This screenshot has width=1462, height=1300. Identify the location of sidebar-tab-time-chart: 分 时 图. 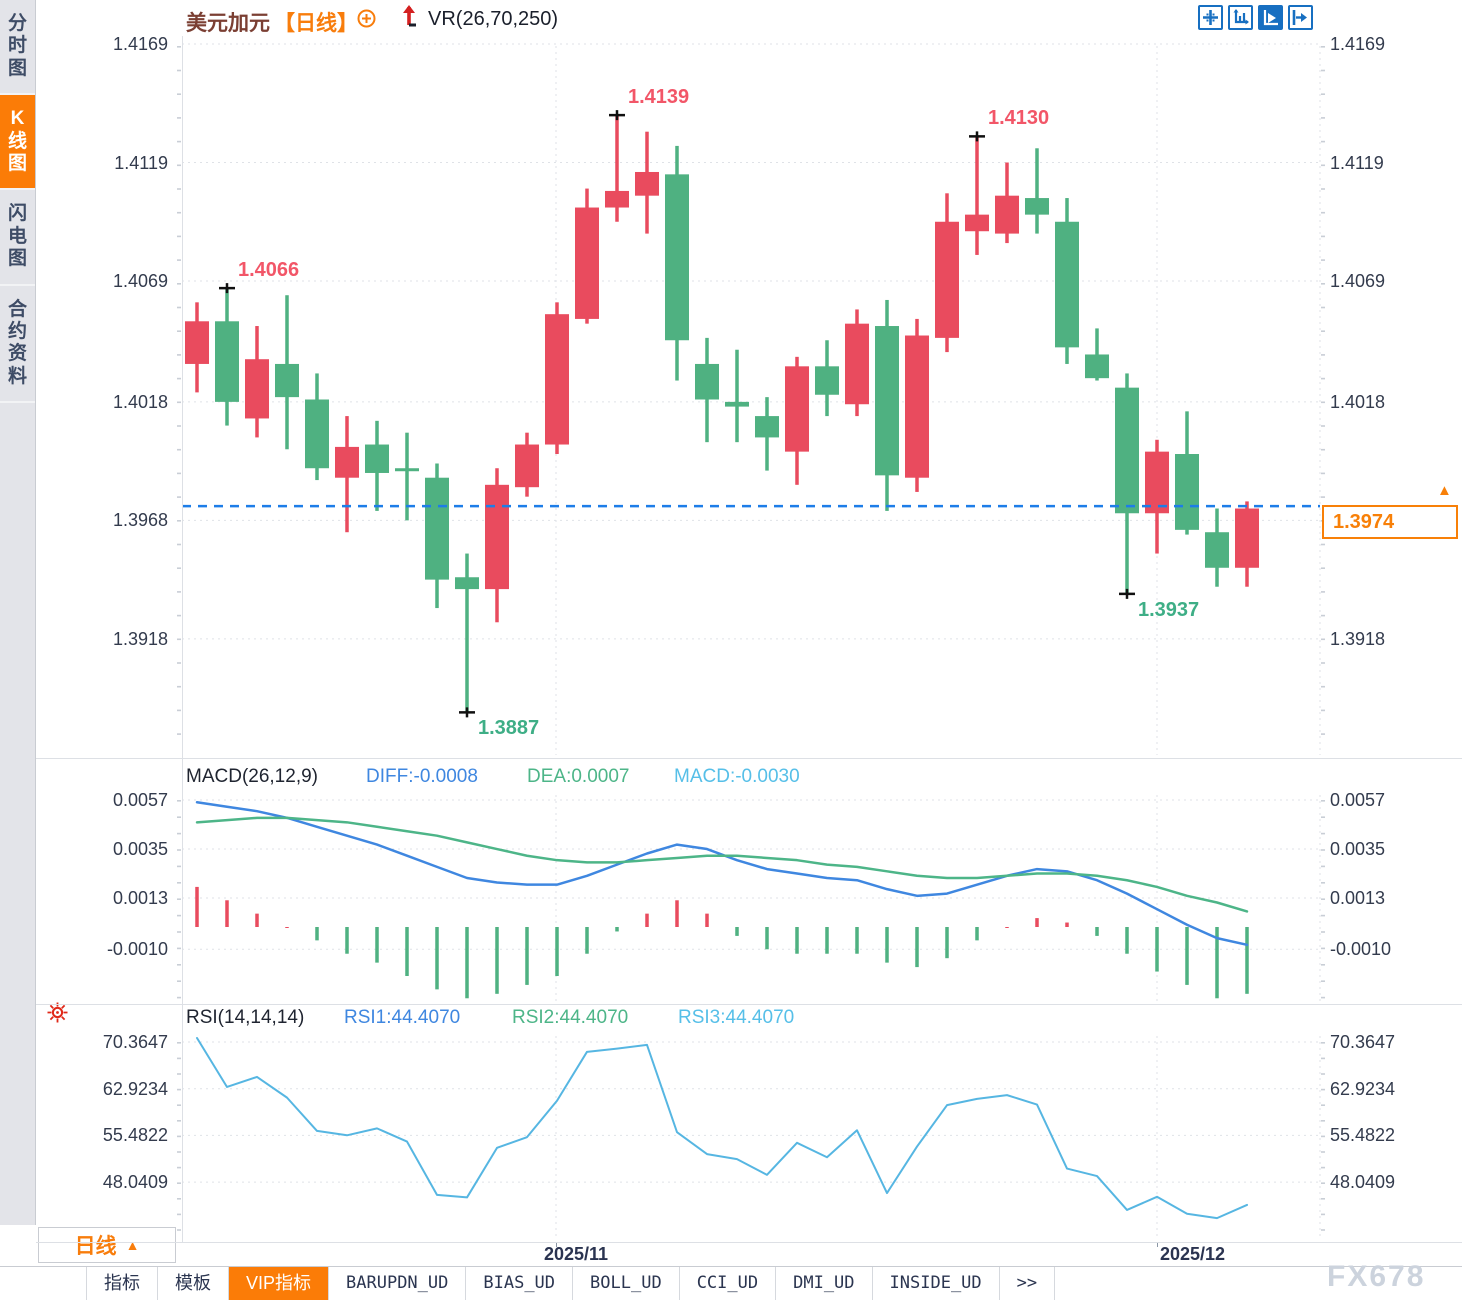
(17, 48).